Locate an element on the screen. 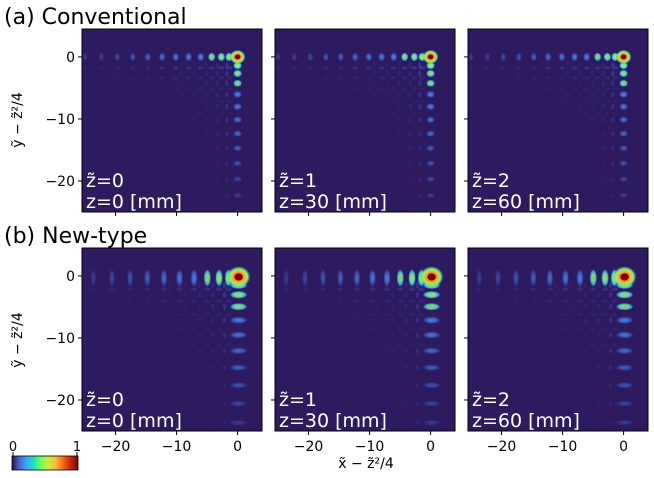  panel-b-1: z̃=1z=30 [mm] −20 −10 0 is located at coordinates (363, 351).